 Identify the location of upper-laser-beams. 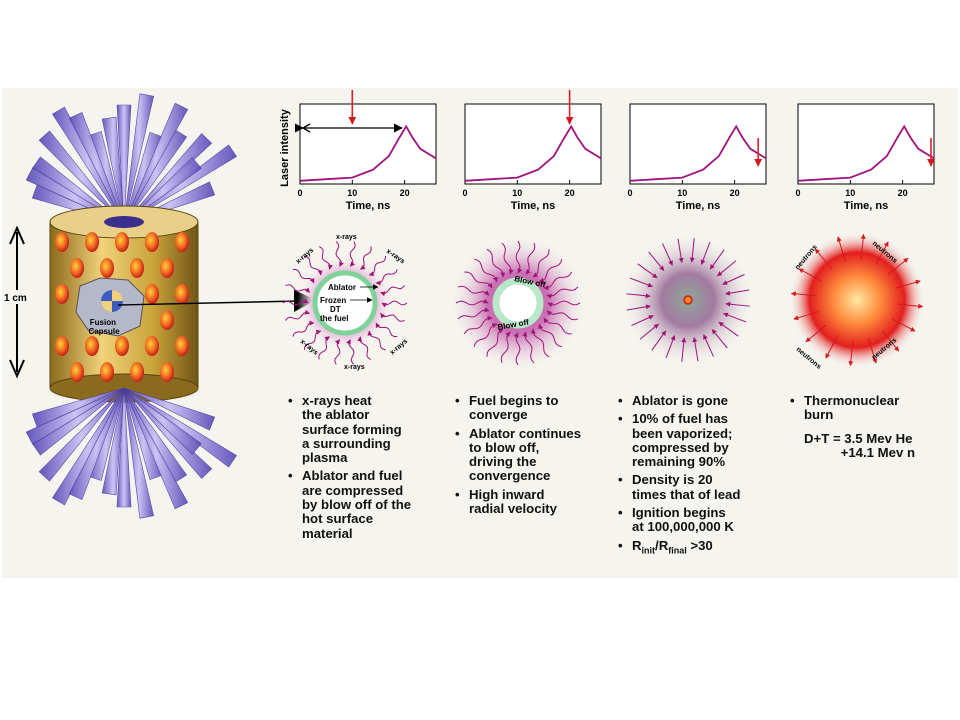
(131, 159).